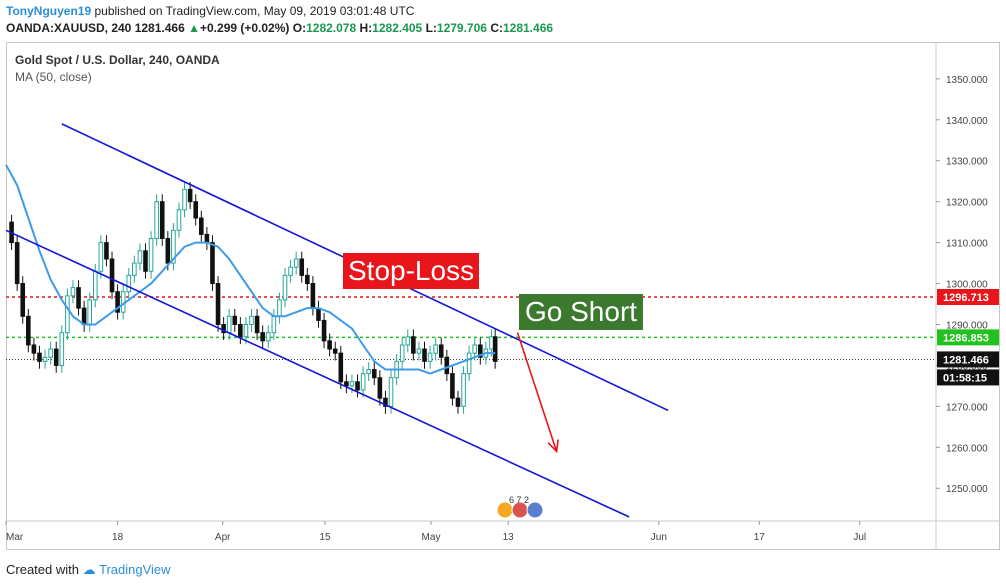 The image size is (1006, 586). Describe the element at coordinates (53, 77) in the screenshot. I see `indicator-label: MA (50, close)` at that location.